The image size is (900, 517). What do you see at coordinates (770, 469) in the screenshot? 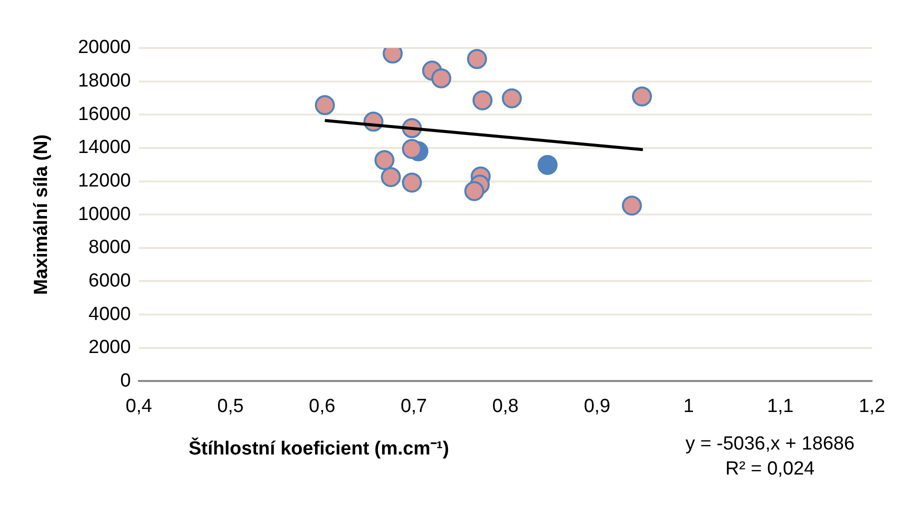
I see `text: R² = 0,024` at bounding box center [770, 469].